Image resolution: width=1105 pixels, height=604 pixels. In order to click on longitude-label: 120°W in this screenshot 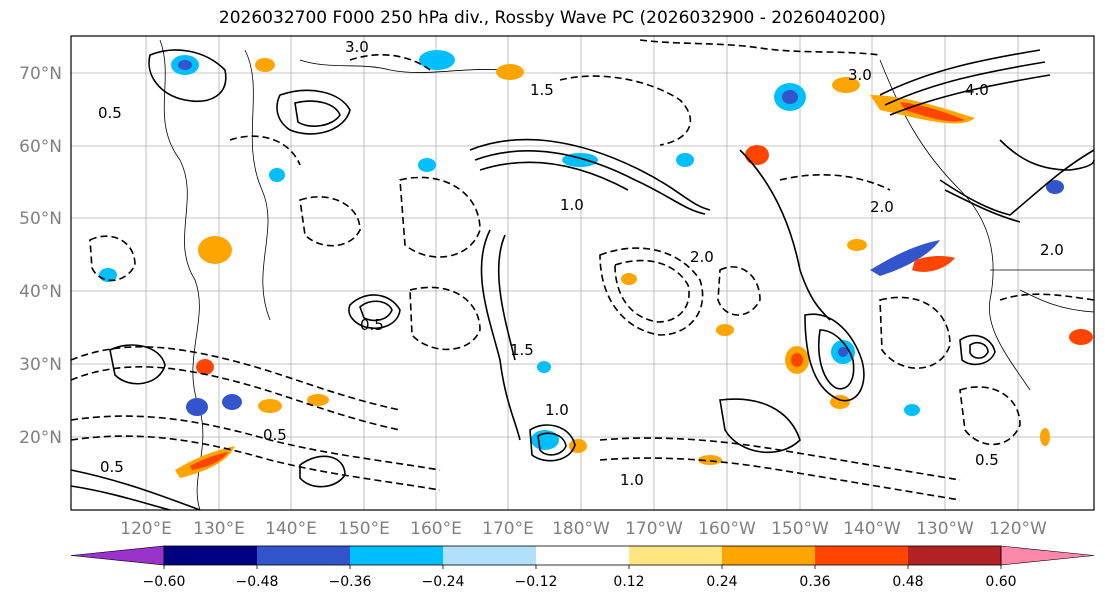, I will do `click(1018, 529)`.